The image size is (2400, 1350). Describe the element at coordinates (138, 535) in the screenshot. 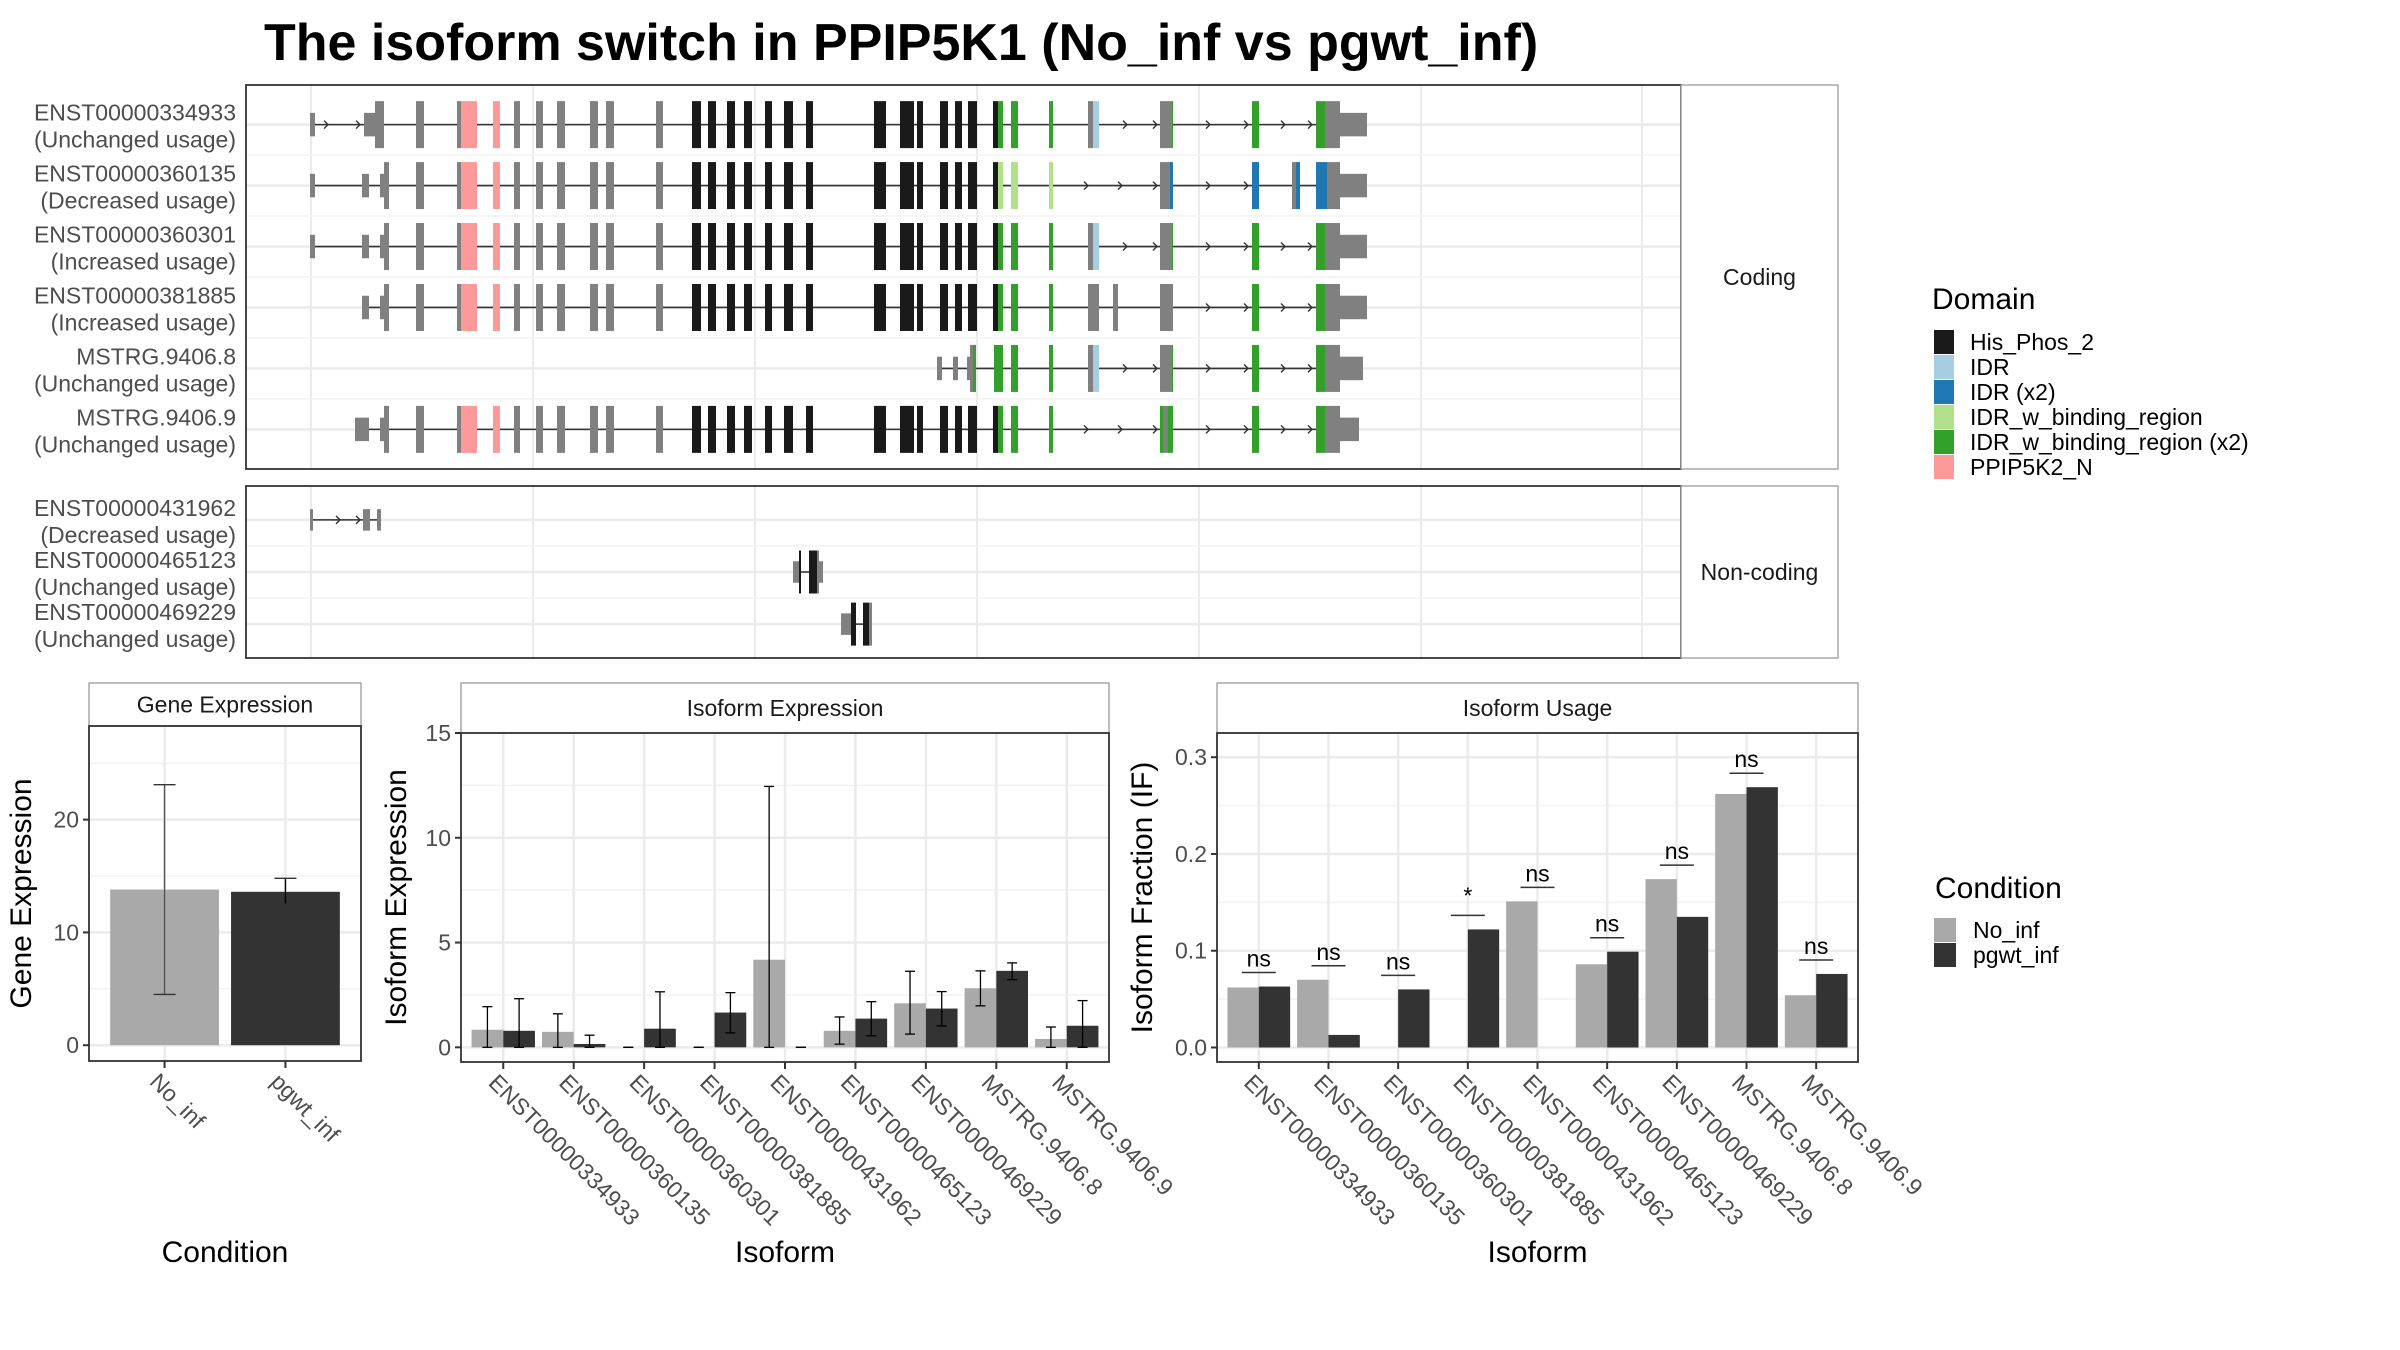

I see `transcript-usage-label: (Decreased usage)` at that location.